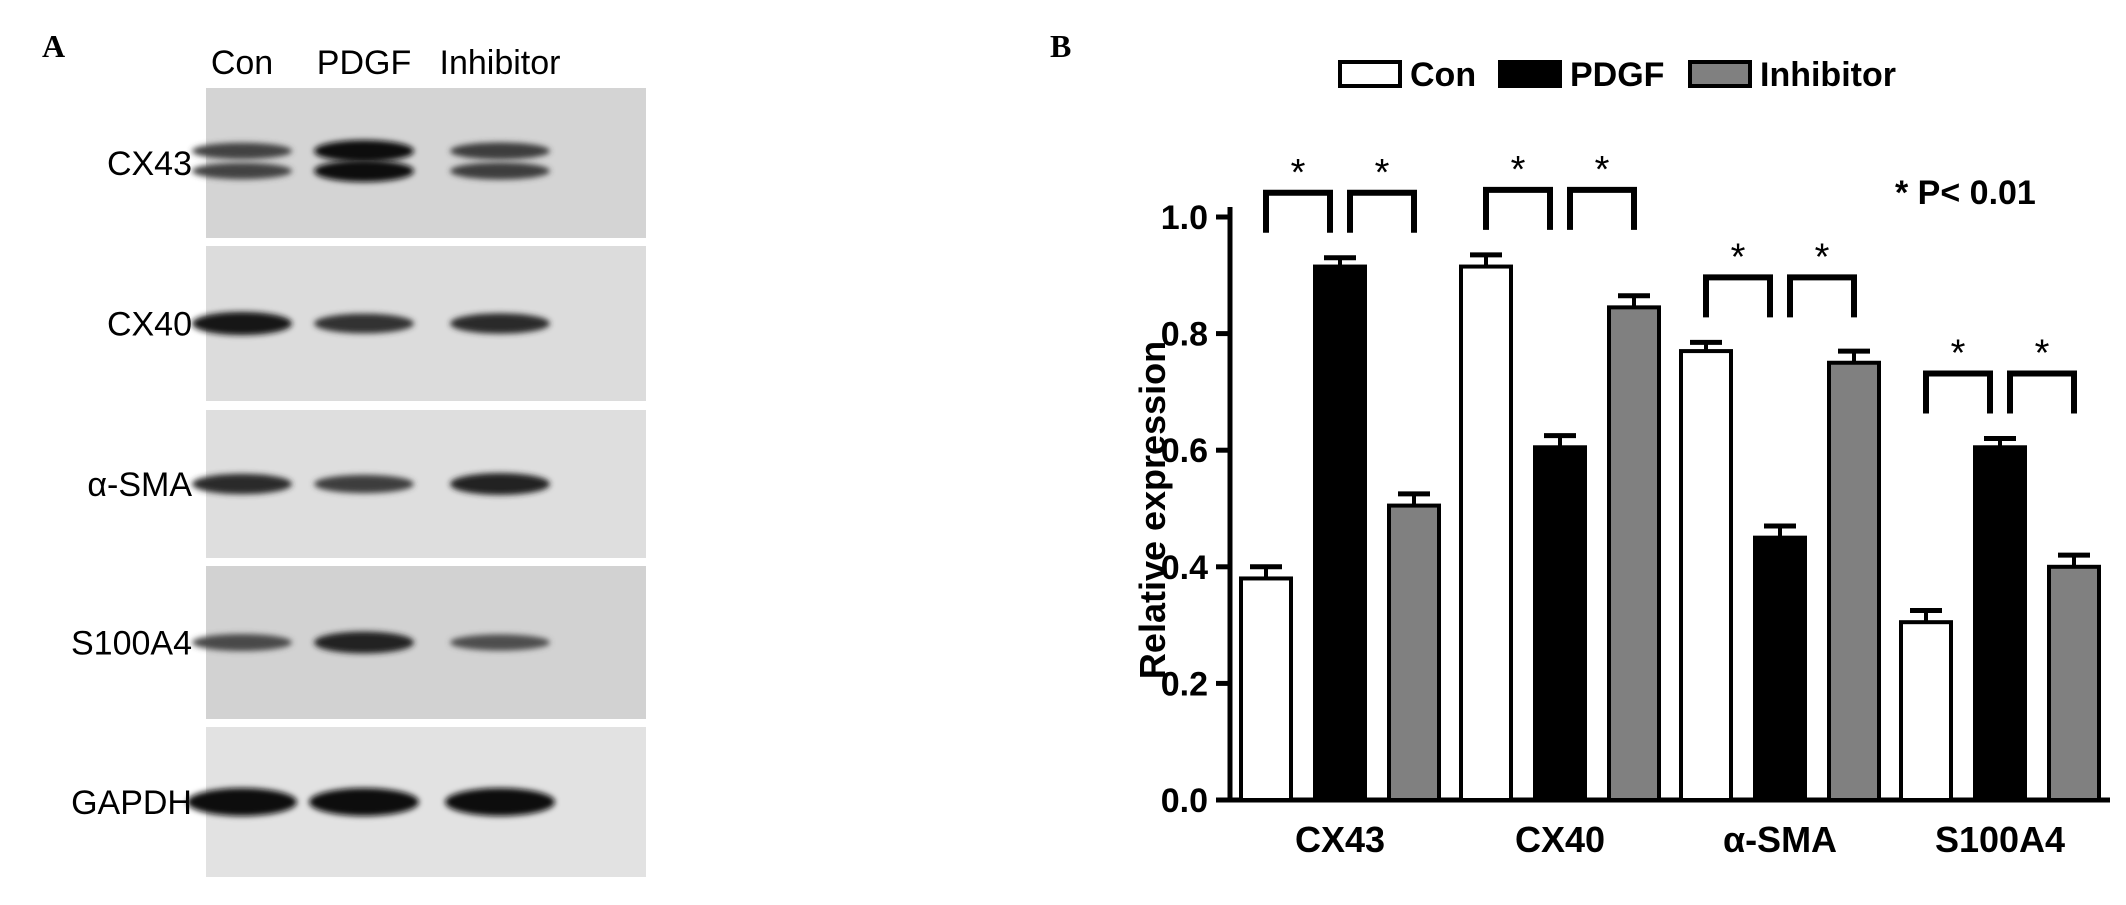 This screenshot has height=905, width=2126. Describe the element at coordinates (1184, 801) in the screenshot. I see `y-tick-label: 0.0` at that location.